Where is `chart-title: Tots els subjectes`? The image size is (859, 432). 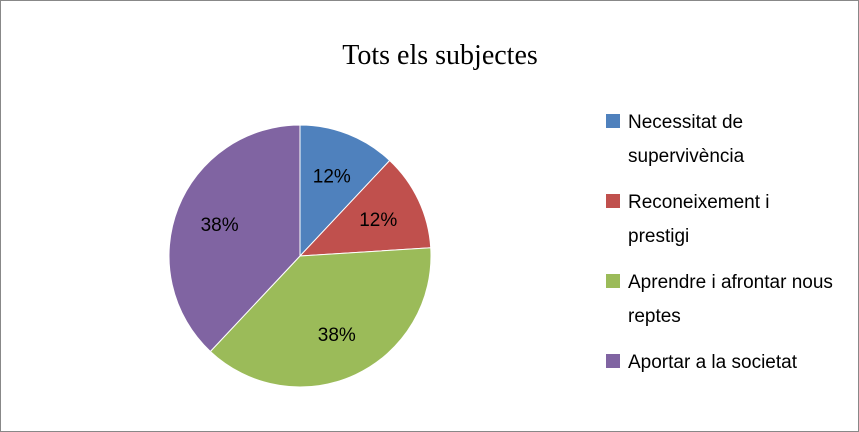
chart-title: Tots els subjectes is located at coordinates (440, 55).